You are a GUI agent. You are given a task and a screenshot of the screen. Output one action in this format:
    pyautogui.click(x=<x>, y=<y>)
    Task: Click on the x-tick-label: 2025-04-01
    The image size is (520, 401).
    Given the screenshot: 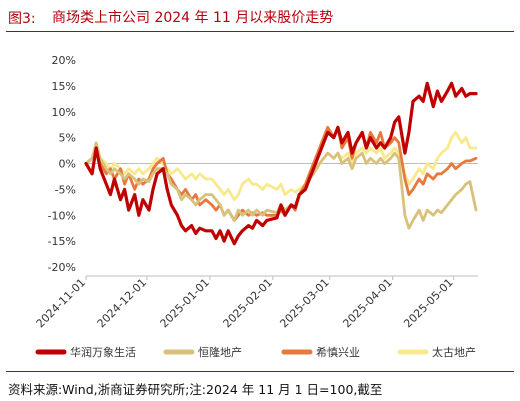 What is the action you would take?
    pyautogui.click(x=367, y=303)
    